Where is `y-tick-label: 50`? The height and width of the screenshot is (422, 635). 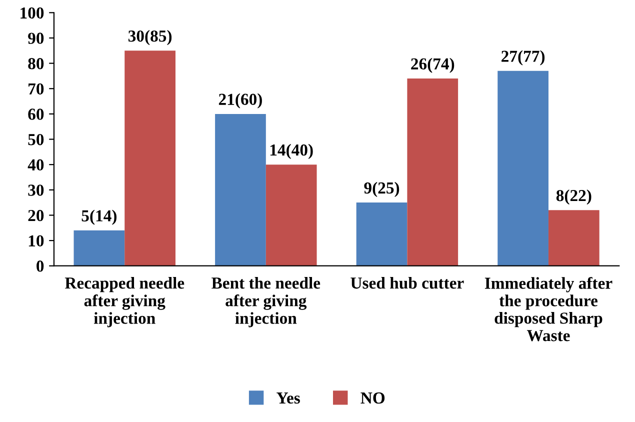
y-tick-label: 50 is located at coordinates (36, 140).